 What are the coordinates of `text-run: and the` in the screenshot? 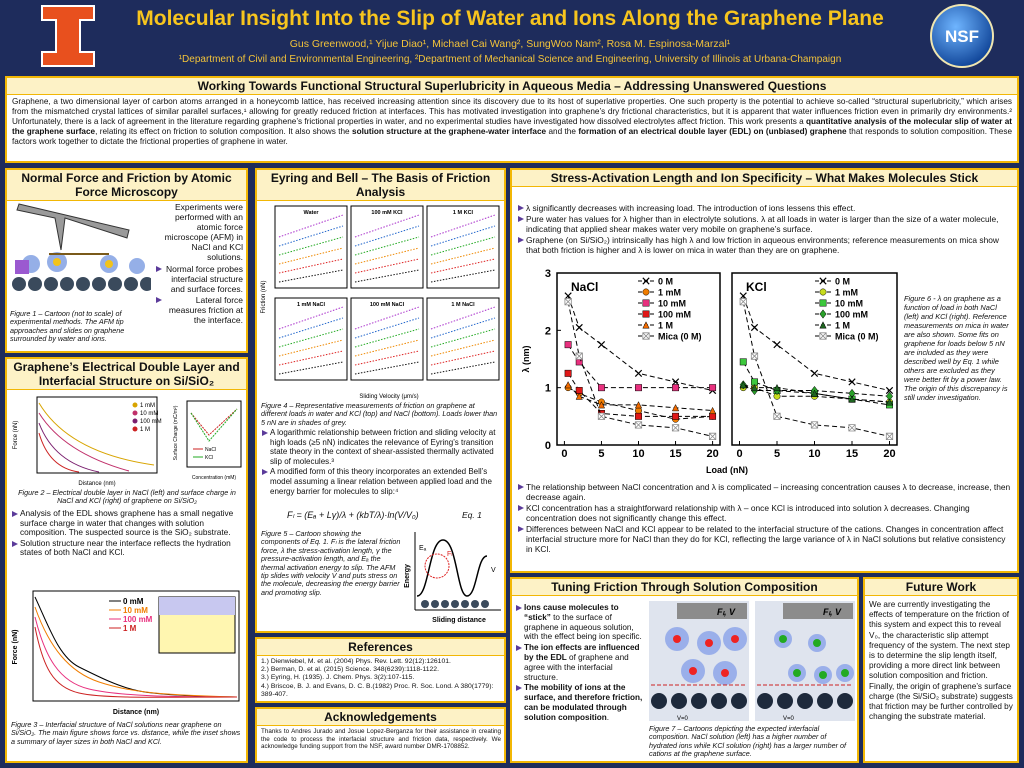 It's located at (562, 131).